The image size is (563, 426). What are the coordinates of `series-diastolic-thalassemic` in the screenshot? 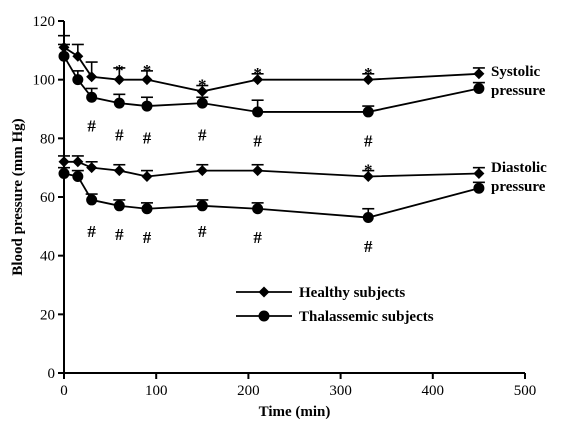 It's located at (271, 195).